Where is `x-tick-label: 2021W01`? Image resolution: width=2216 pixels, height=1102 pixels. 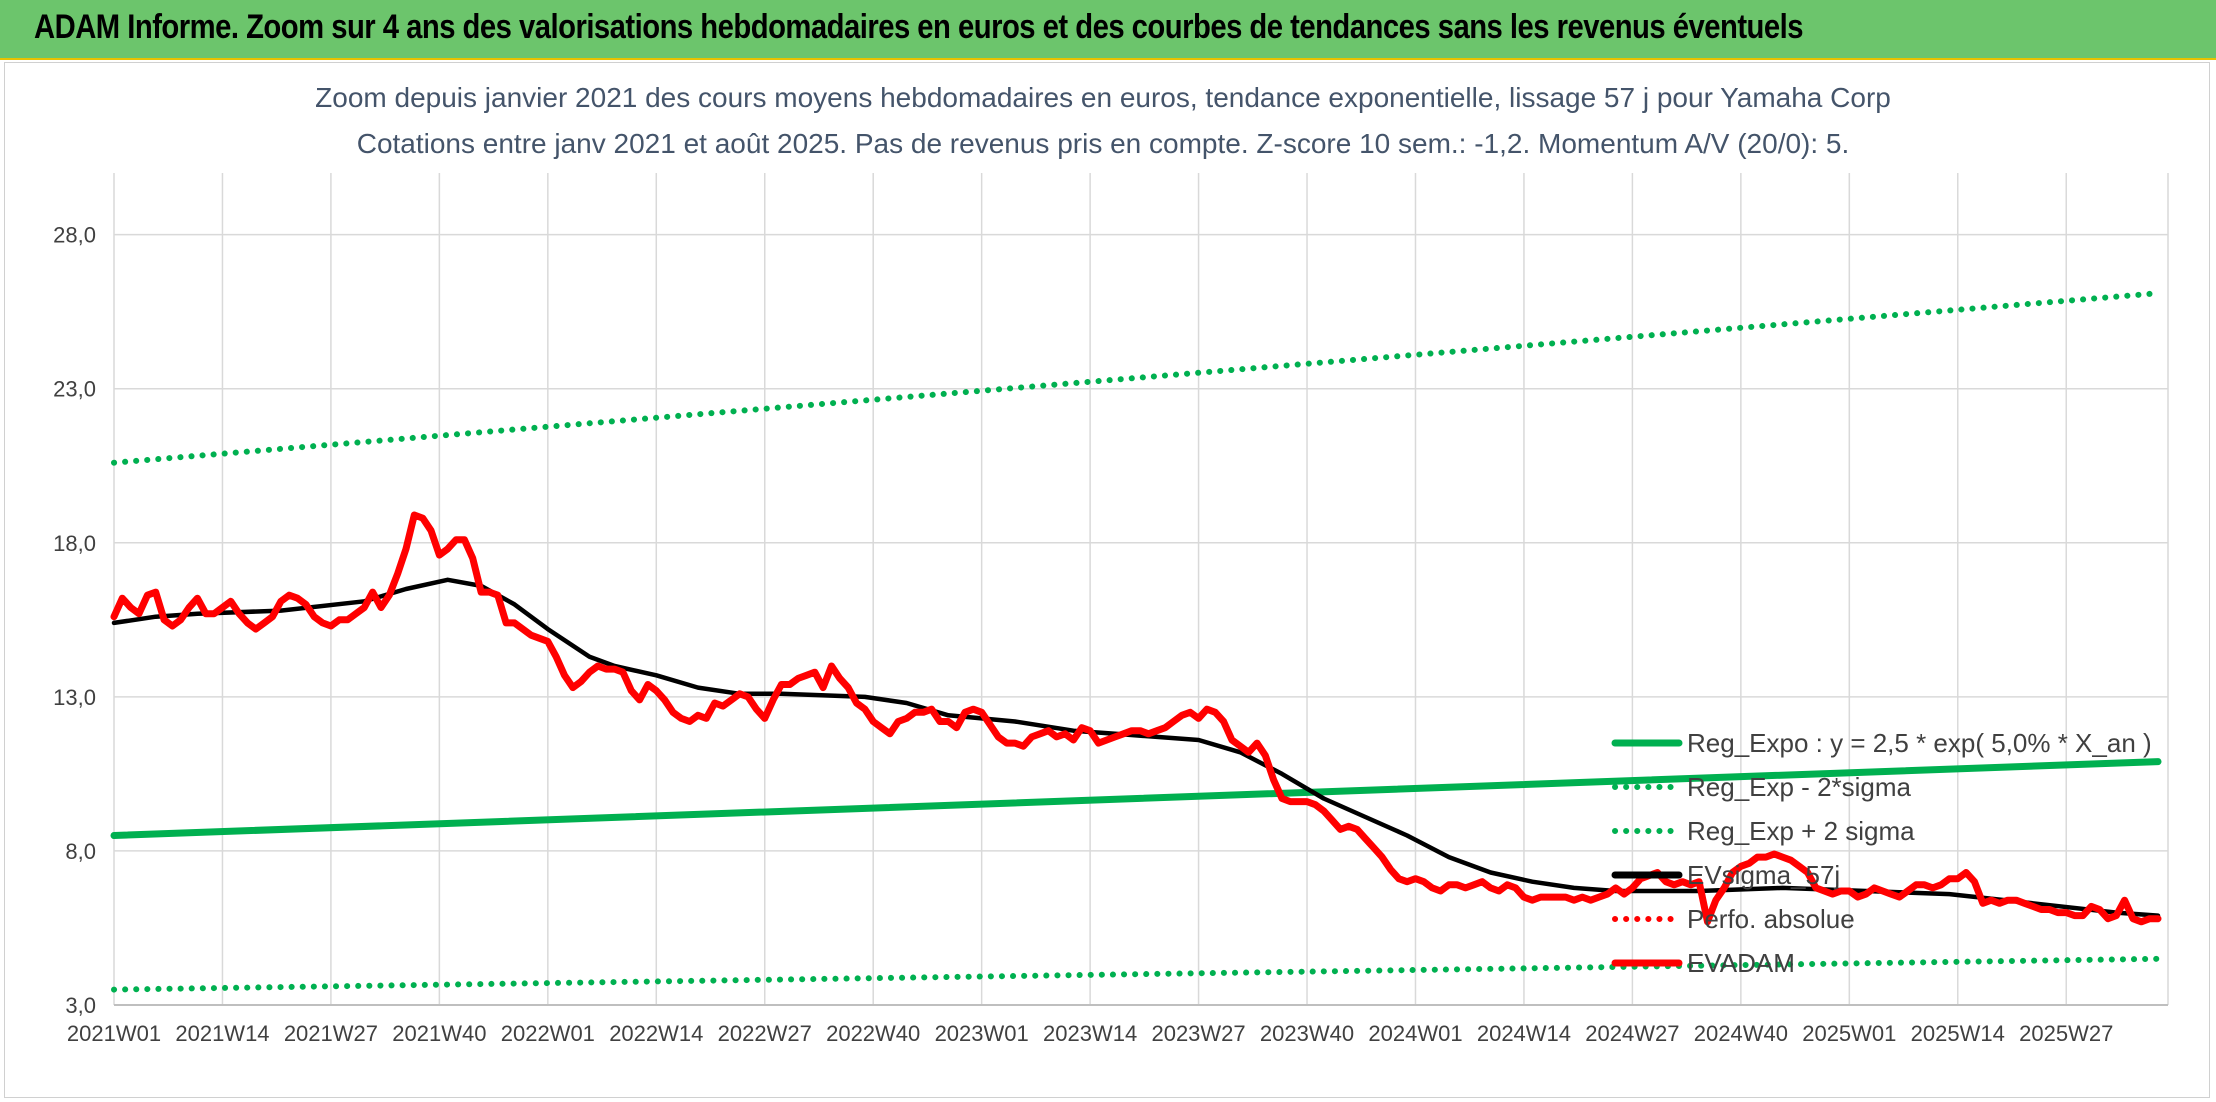
x-tick-label: 2021W01 is located at coordinates (114, 1033).